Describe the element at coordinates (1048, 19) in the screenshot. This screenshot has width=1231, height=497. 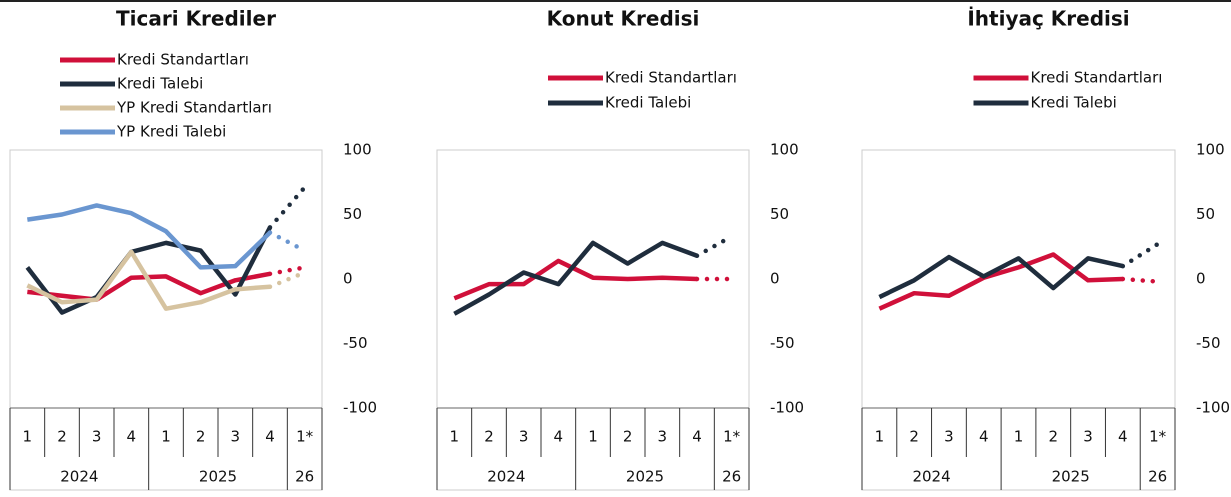
I see `chart-title: İhtiyaç Kredisi` at that location.